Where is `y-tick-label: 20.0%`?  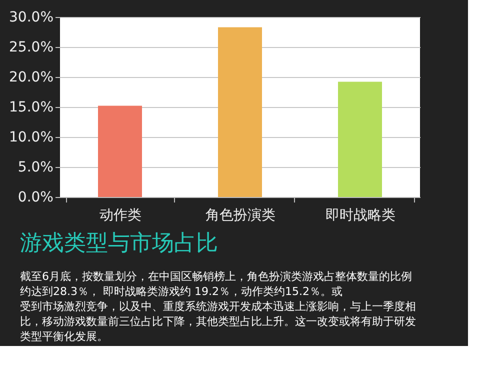
y-tick-label: 20.0% is located at coordinates (31, 78).